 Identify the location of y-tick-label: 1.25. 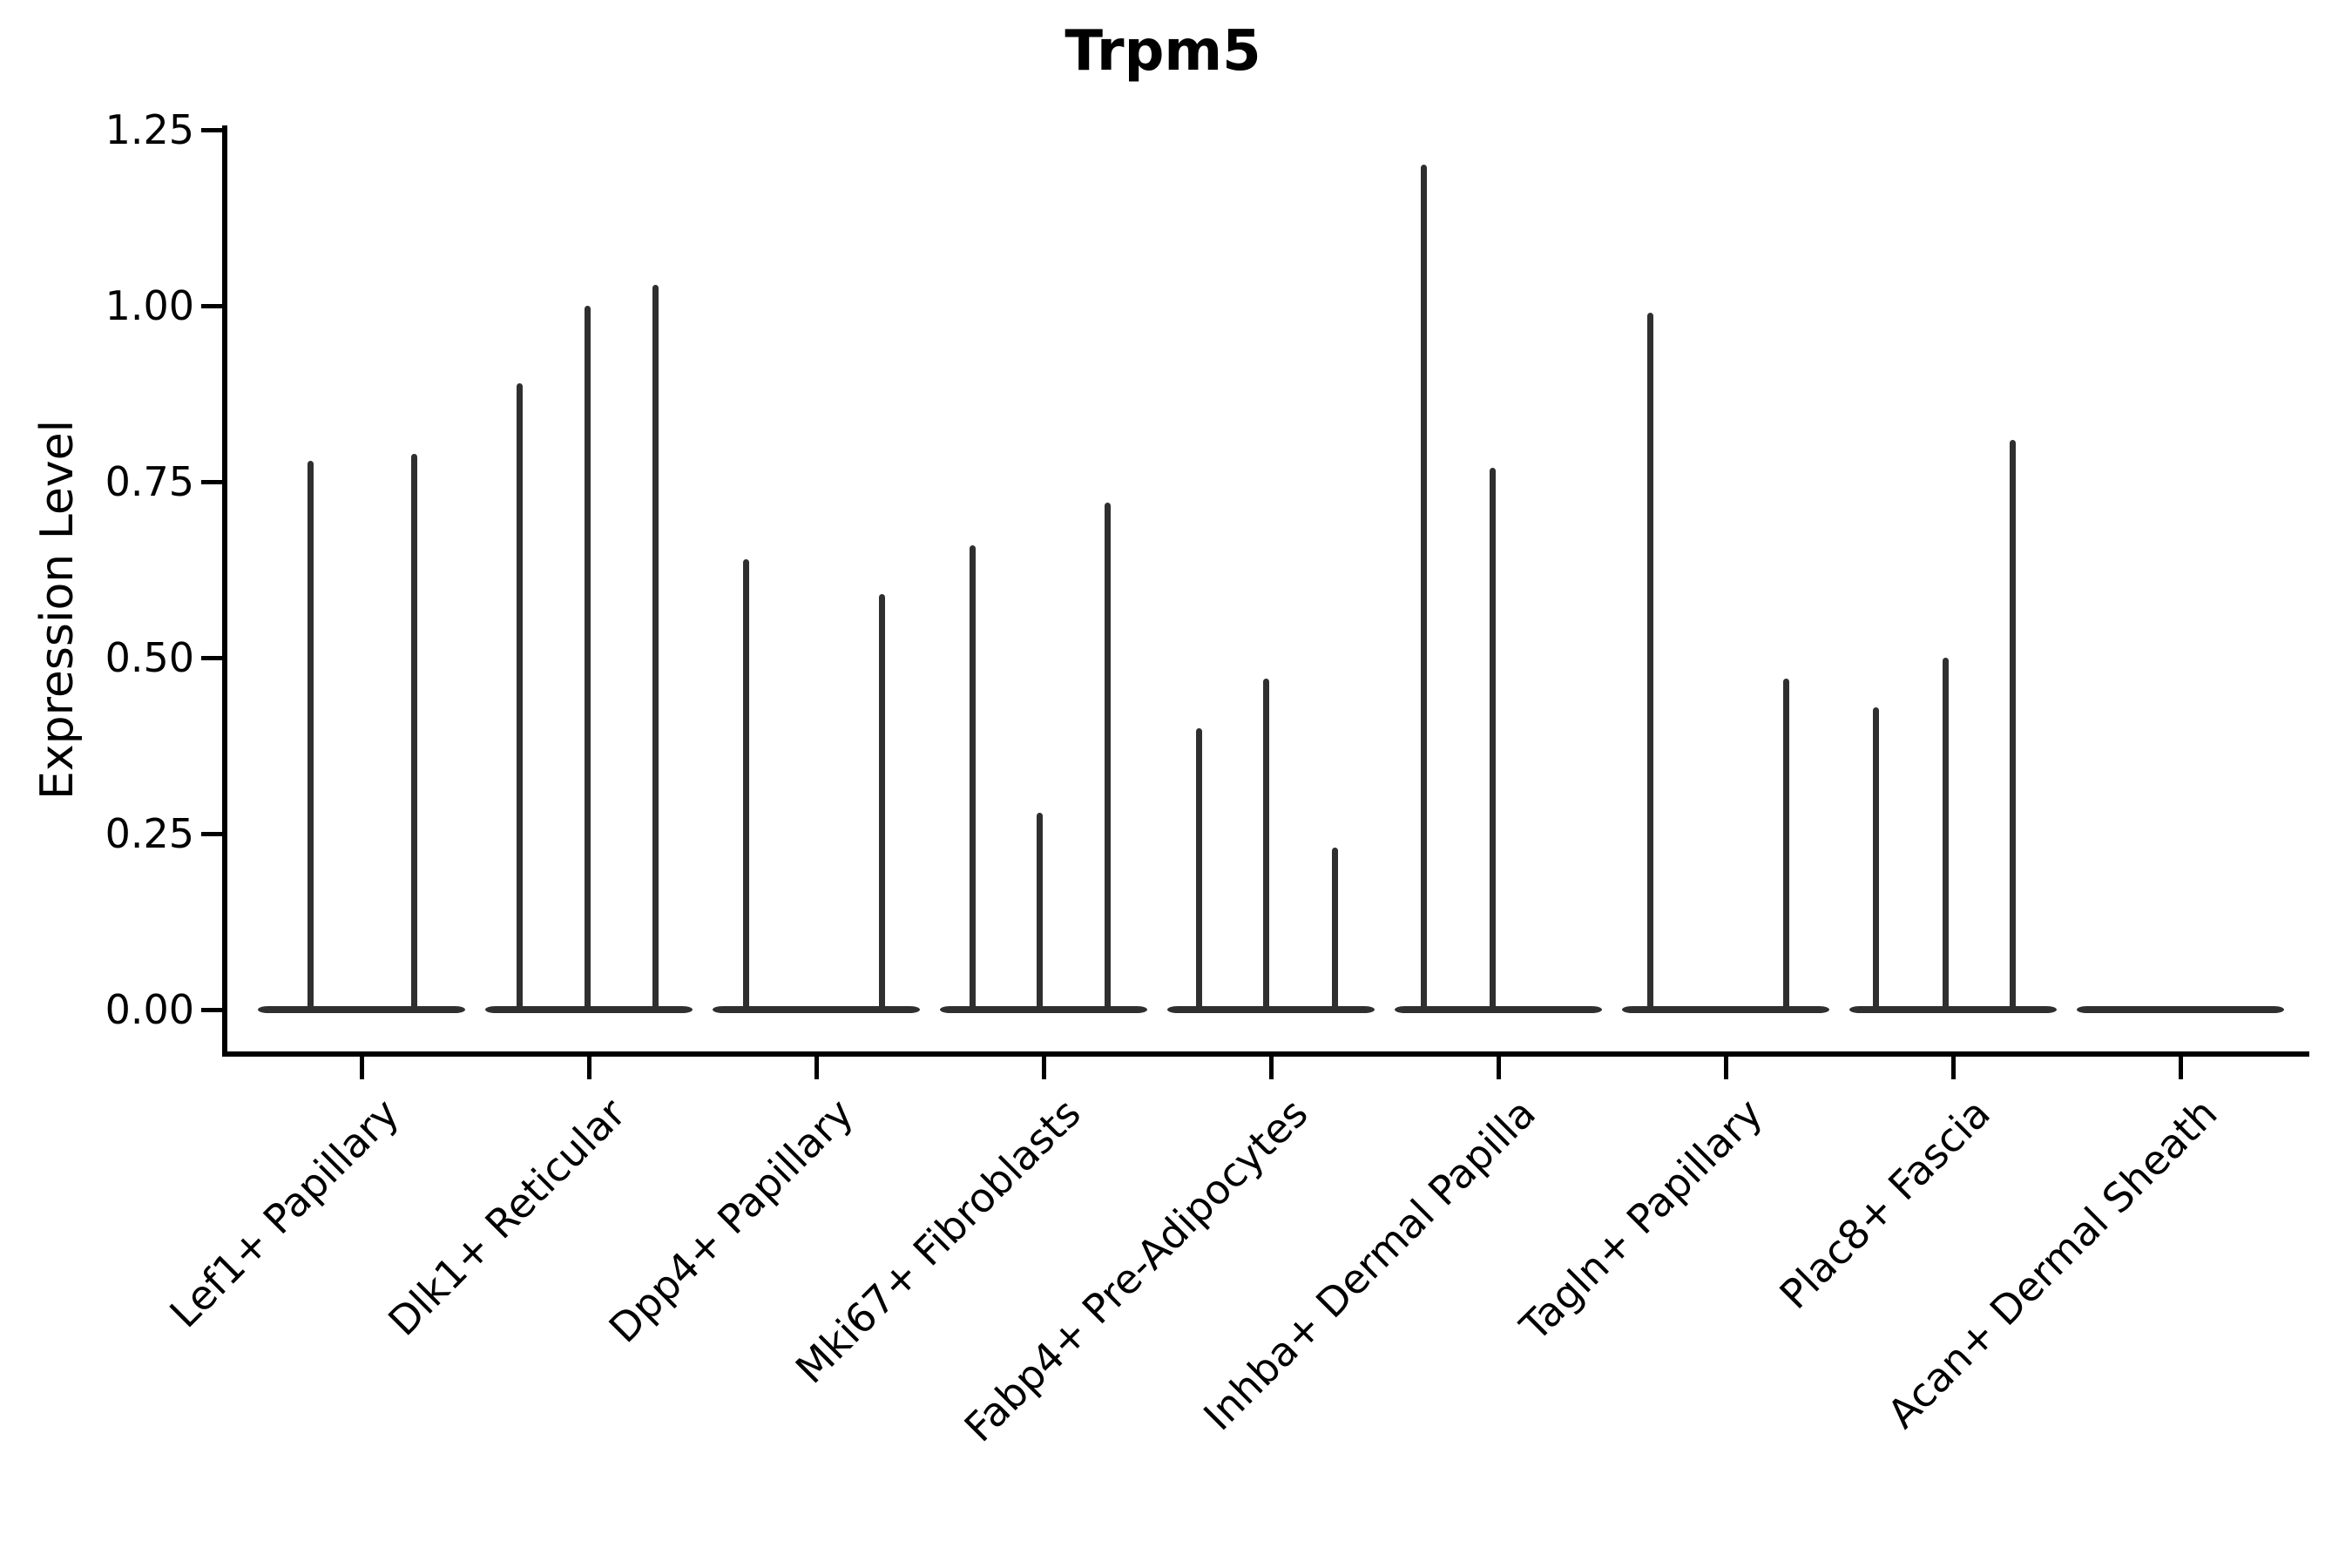
(150, 129).